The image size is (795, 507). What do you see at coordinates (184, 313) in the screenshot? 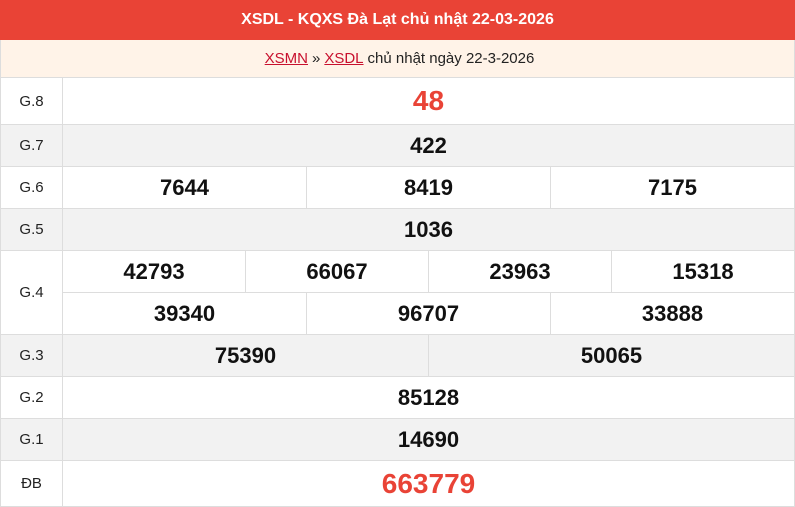
I see `prize-value: 39340` at bounding box center [184, 313].